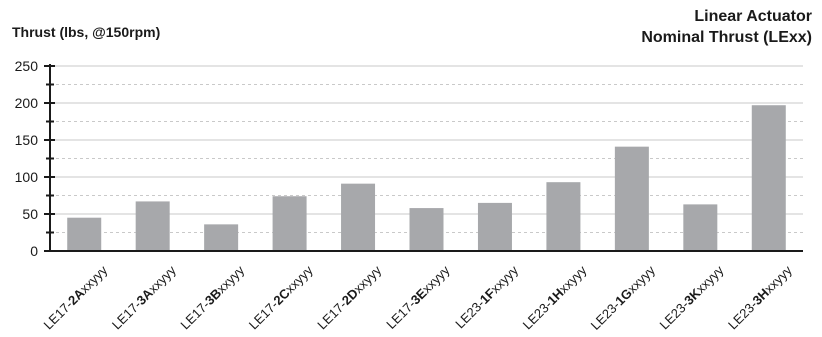  I want to click on x-tick-label: LE17-3Exxyyy, so click(418, 297).